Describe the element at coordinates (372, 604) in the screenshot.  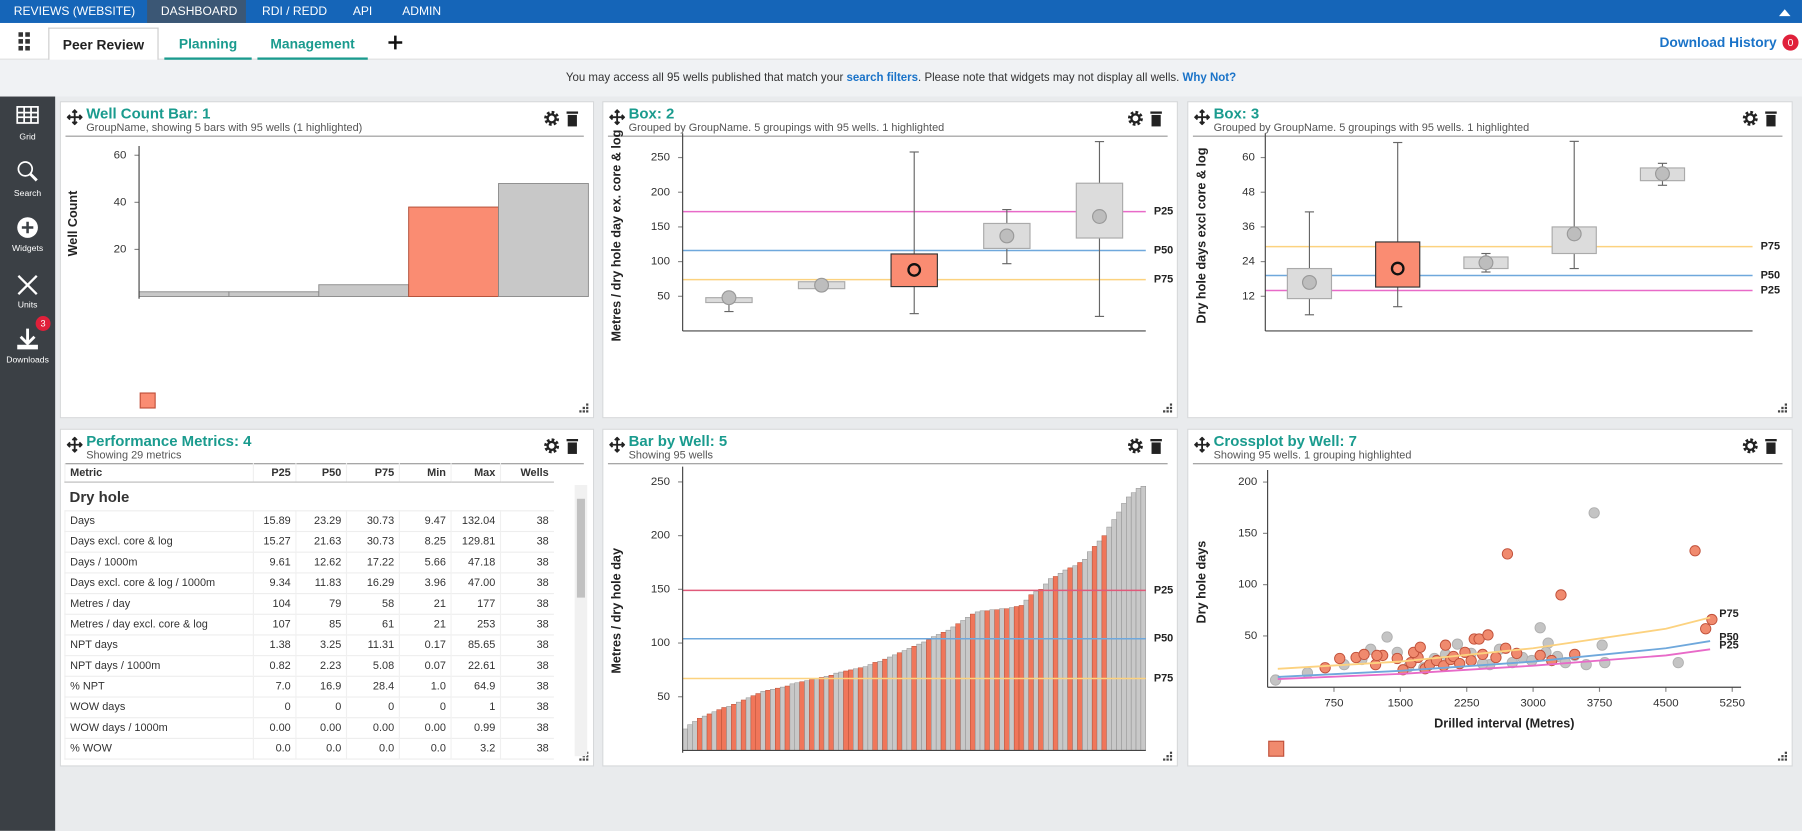
I see `cell: 58` at that location.